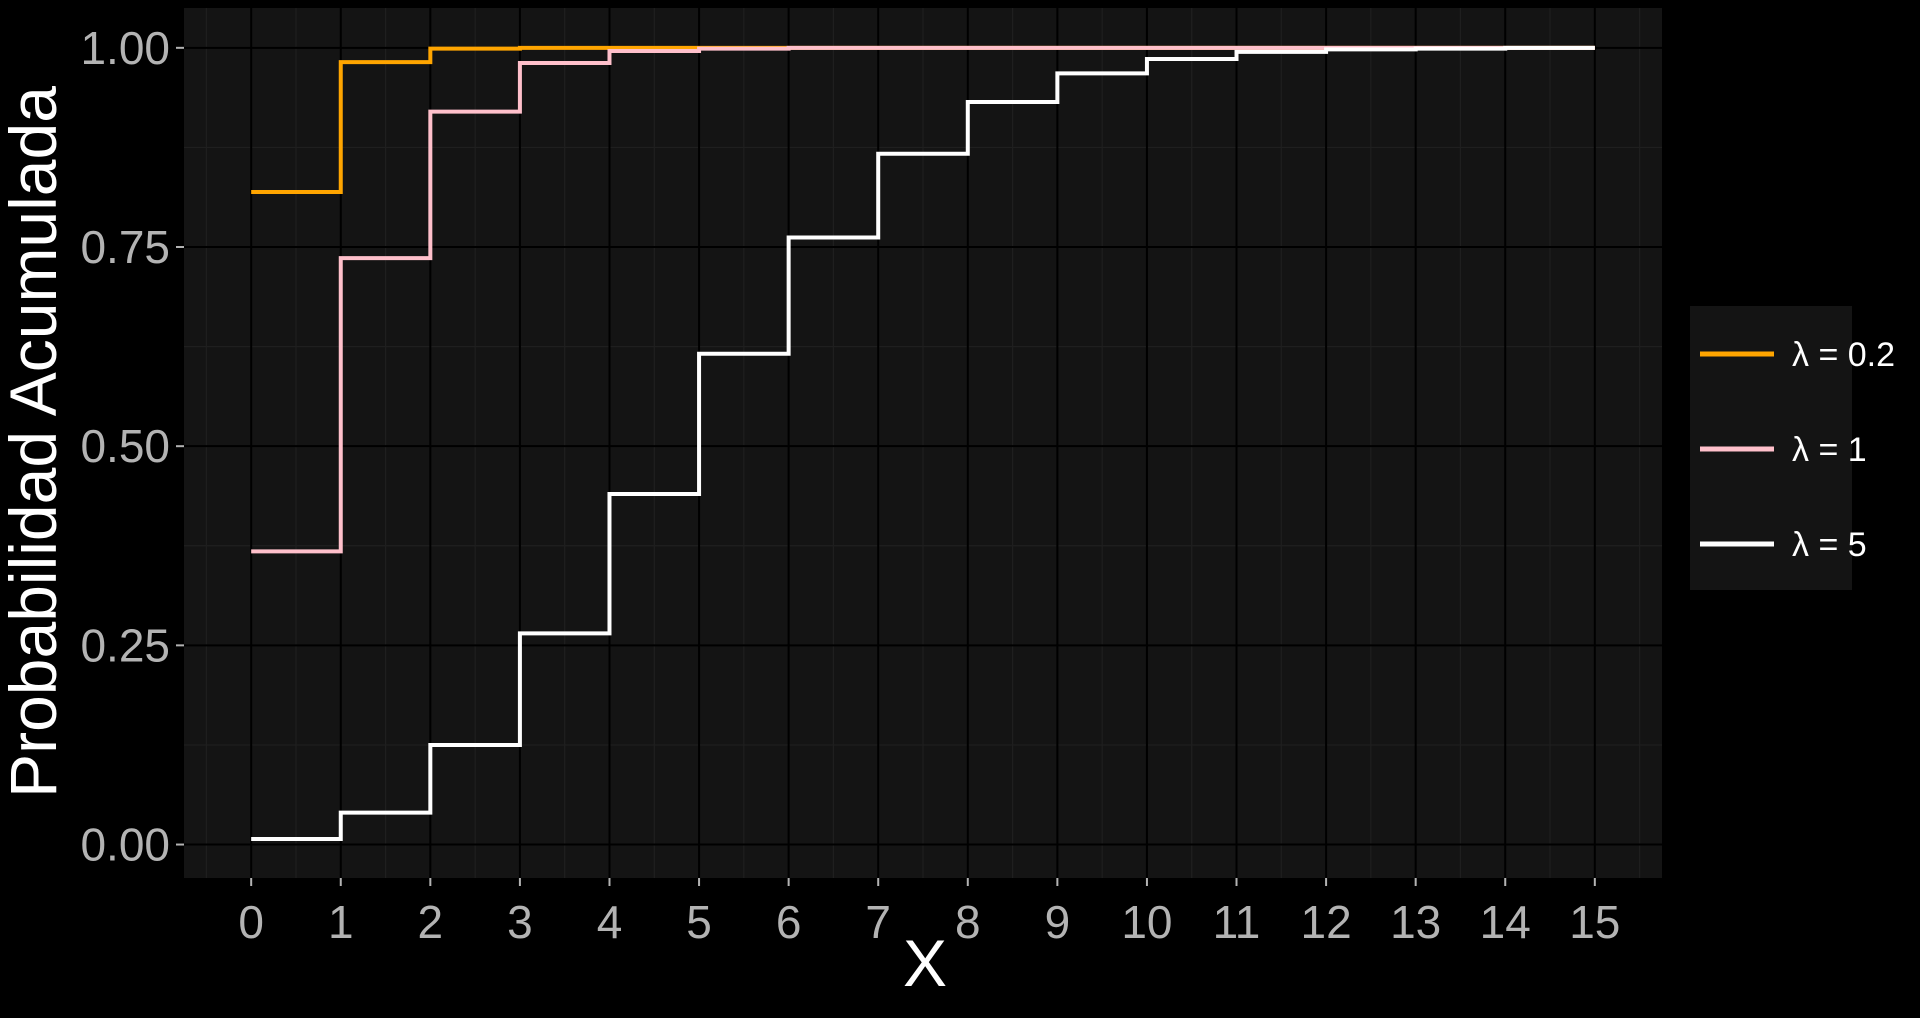  I want to click on y-tick-label: 0.50, so click(125, 446).